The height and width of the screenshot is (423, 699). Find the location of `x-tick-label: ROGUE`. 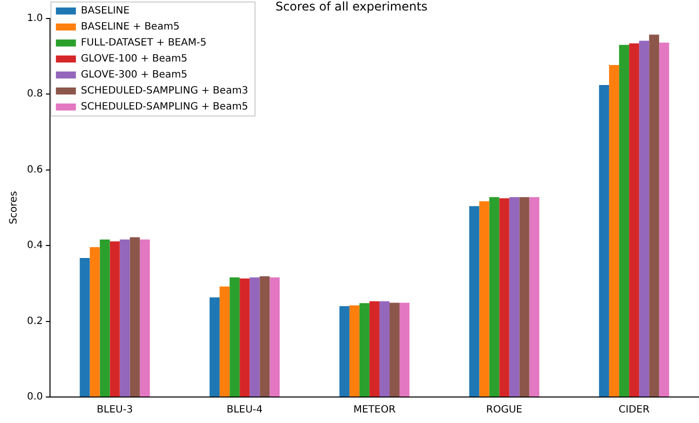

x-tick-label: ROGUE is located at coordinates (504, 410).